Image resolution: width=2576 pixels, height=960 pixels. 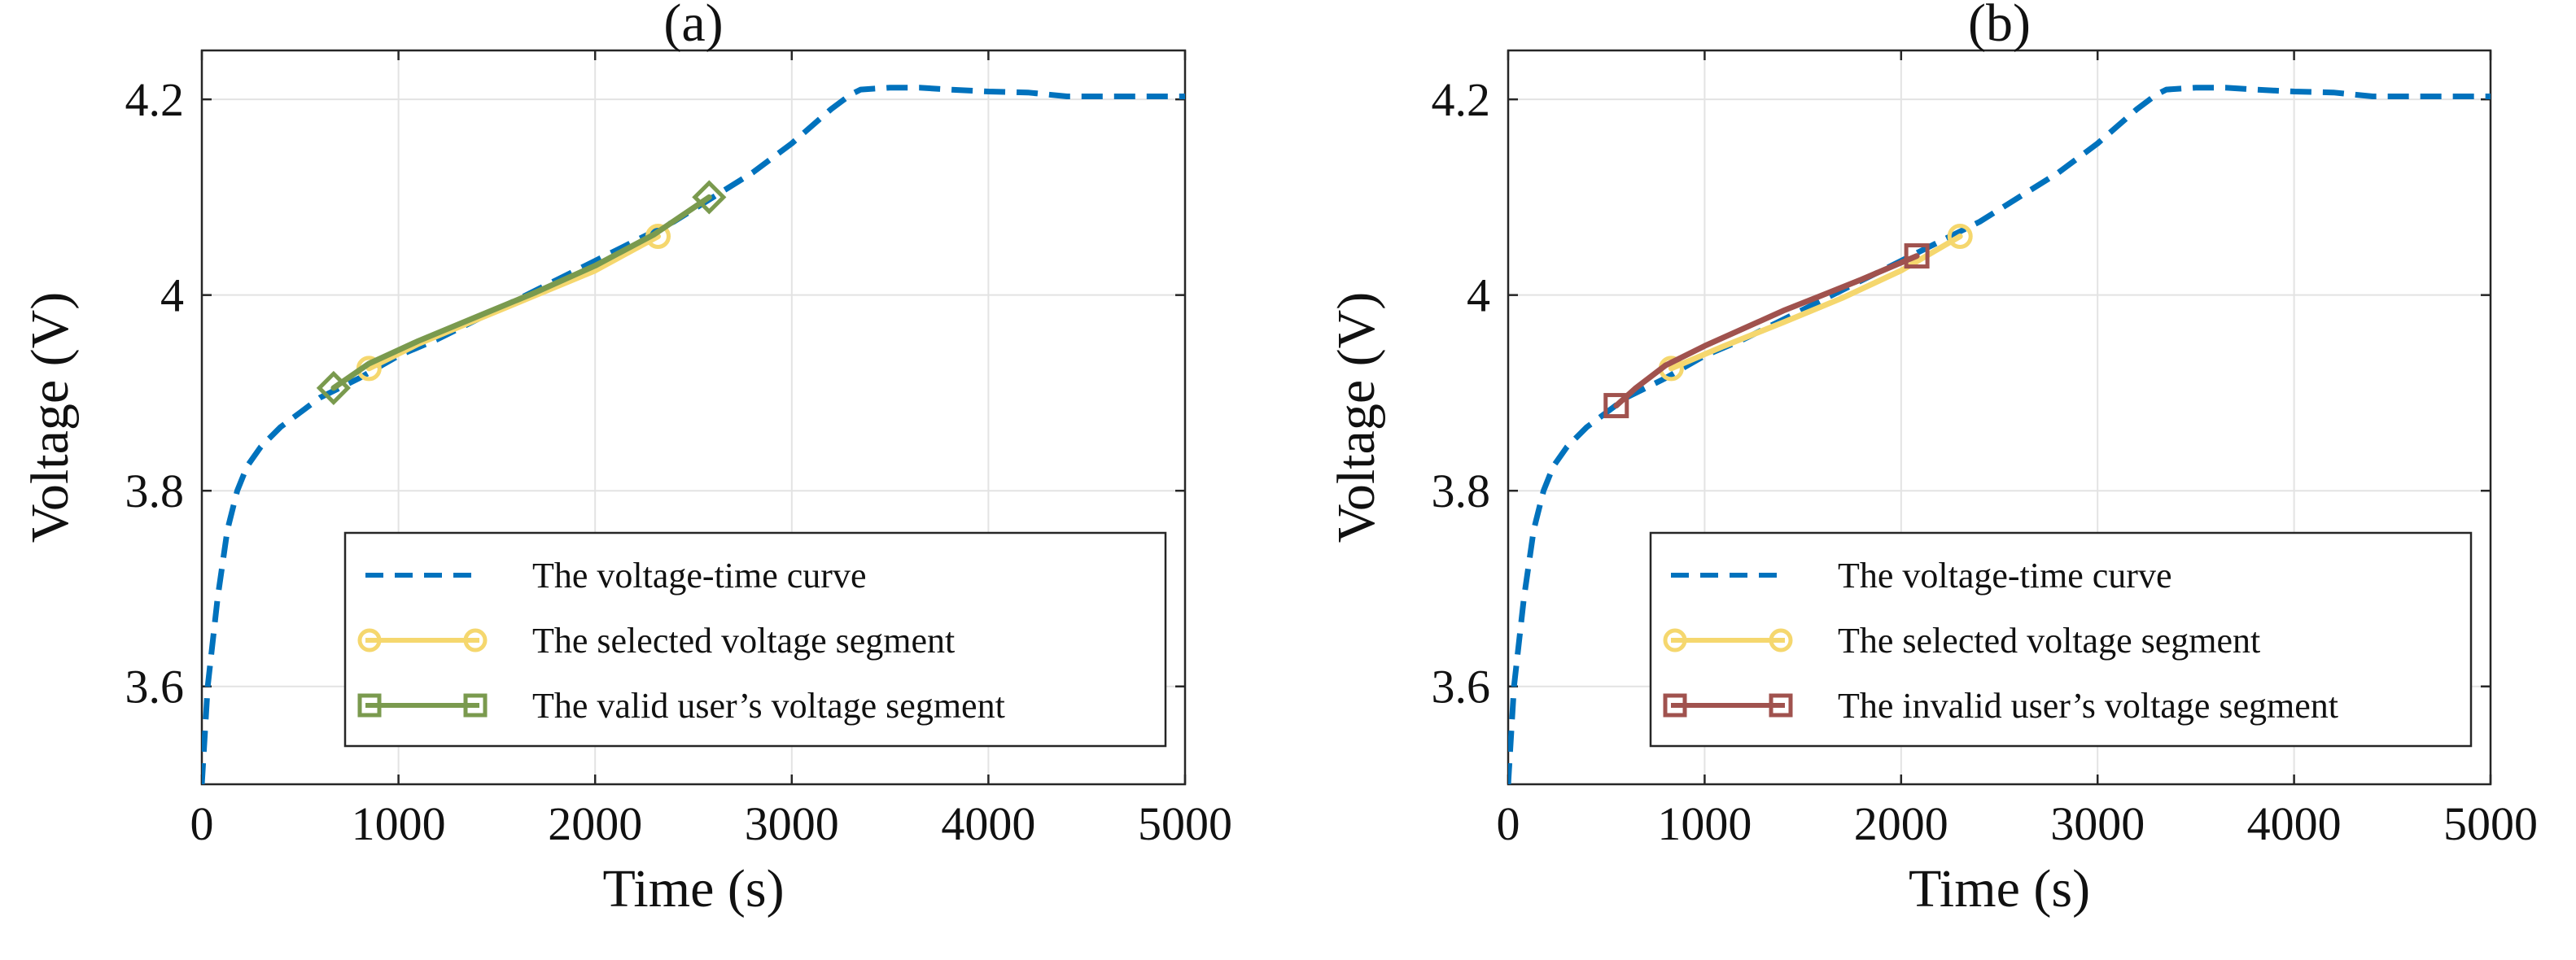 What do you see at coordinates (693, 27) in the screenshot?
I see `chart-title: (a)` at bounding box center [693, 27].